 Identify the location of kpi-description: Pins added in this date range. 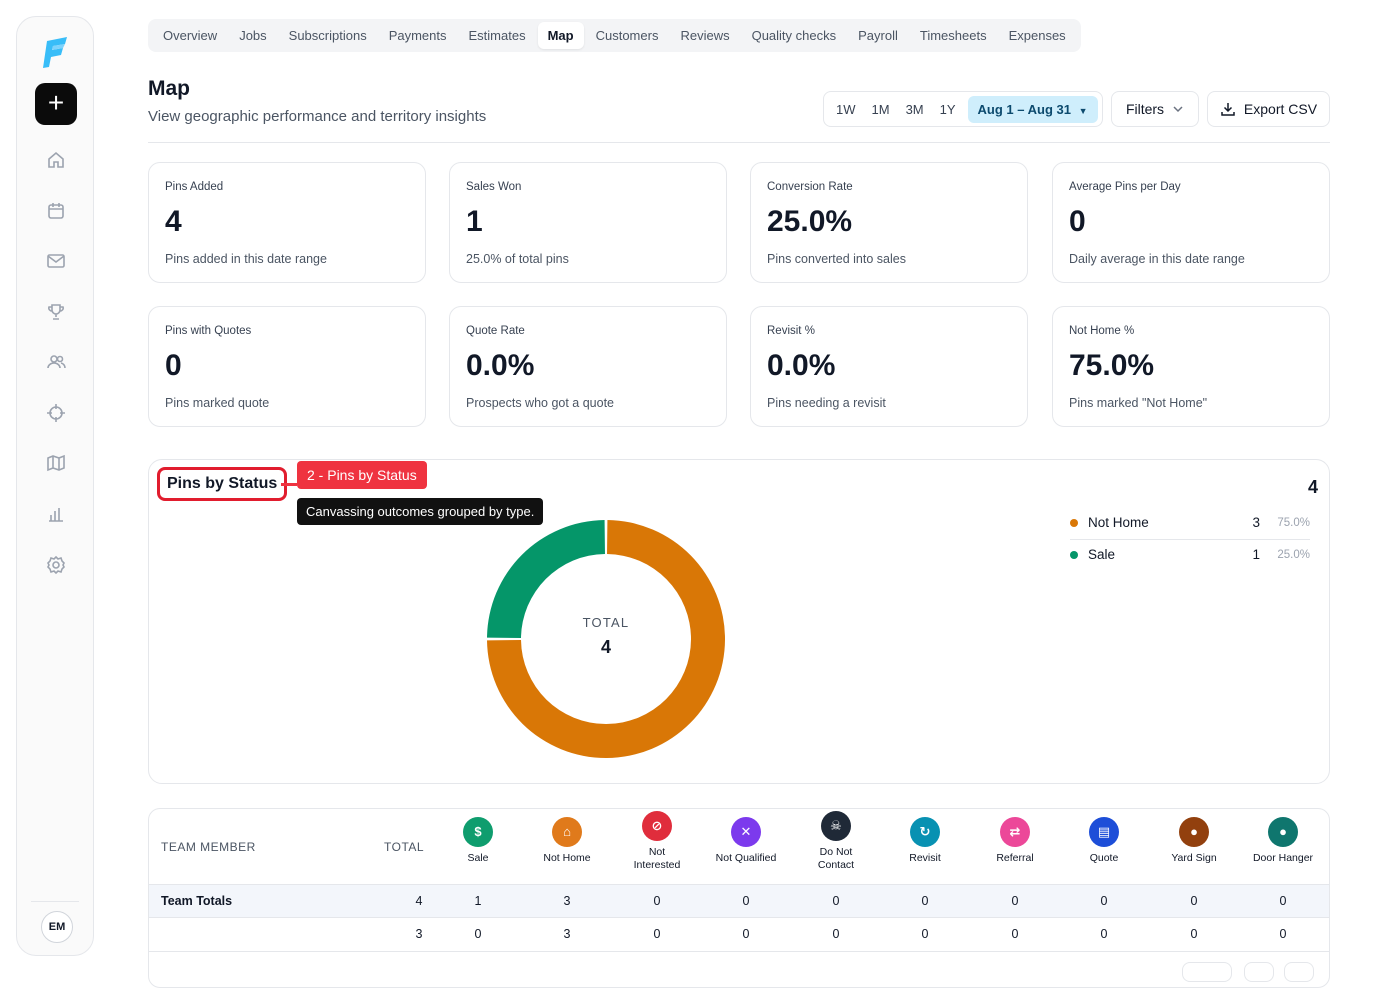
(246, 259).